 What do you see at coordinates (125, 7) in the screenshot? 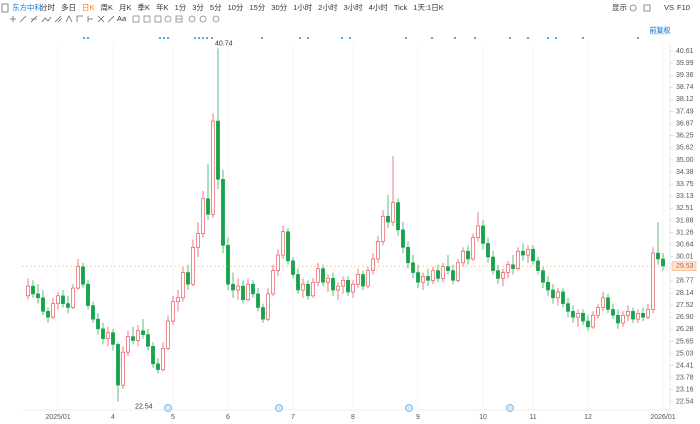
I see `period-tab: 月K` at bounding box center [125, 7].